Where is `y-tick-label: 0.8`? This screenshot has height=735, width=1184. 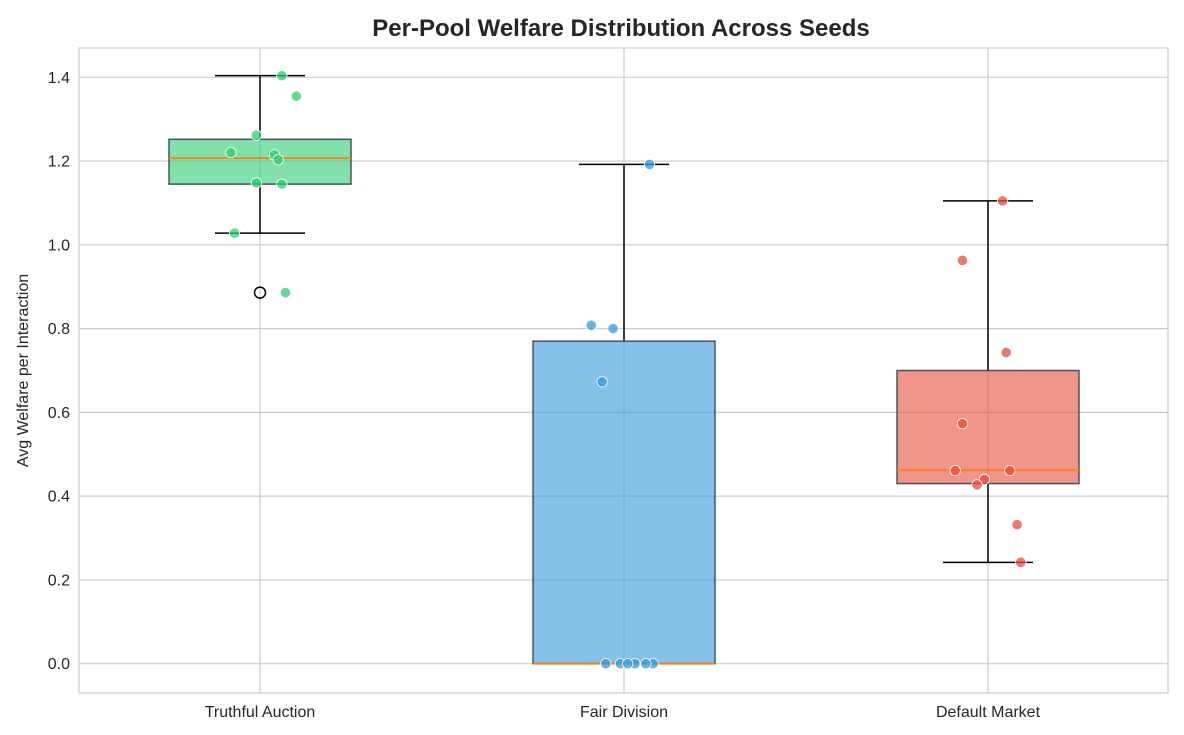
y-tick-label: 0.8 is located at coordinates (59, 329).